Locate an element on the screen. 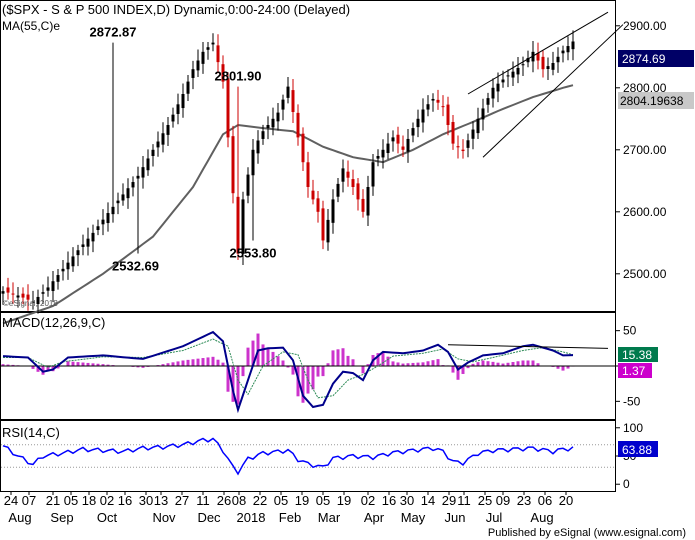 Image resolution: width=695 pixels, height=540 pixels. date-tick-label: 13 is located at coordinates (161, 500).